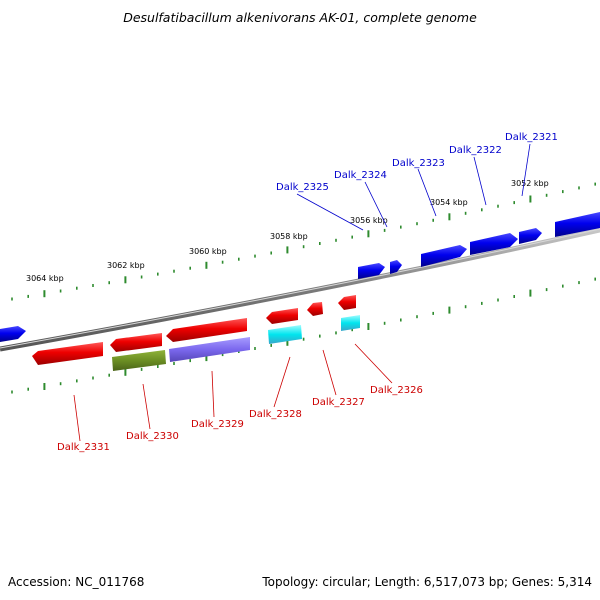 This screenshot has height=600, width=600. I want to click on gene-arrow-blue-right, so click(577, 224).